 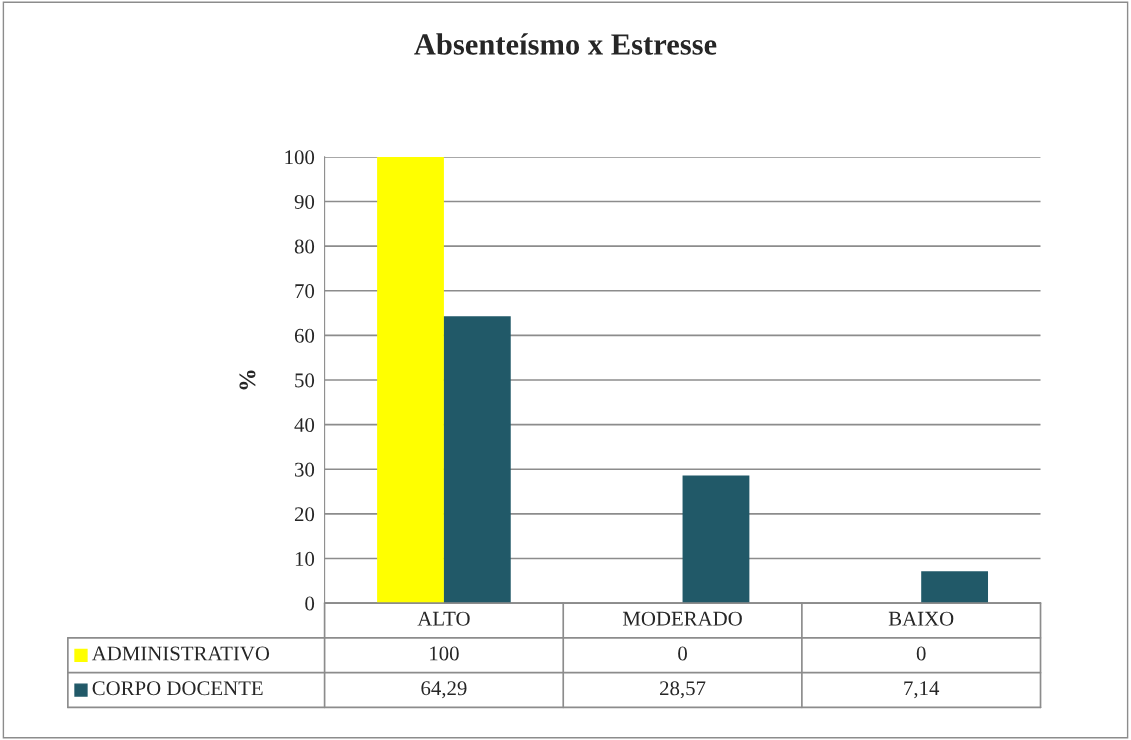 I want to click on data-label: 28,57, so click(x=683, y=690).